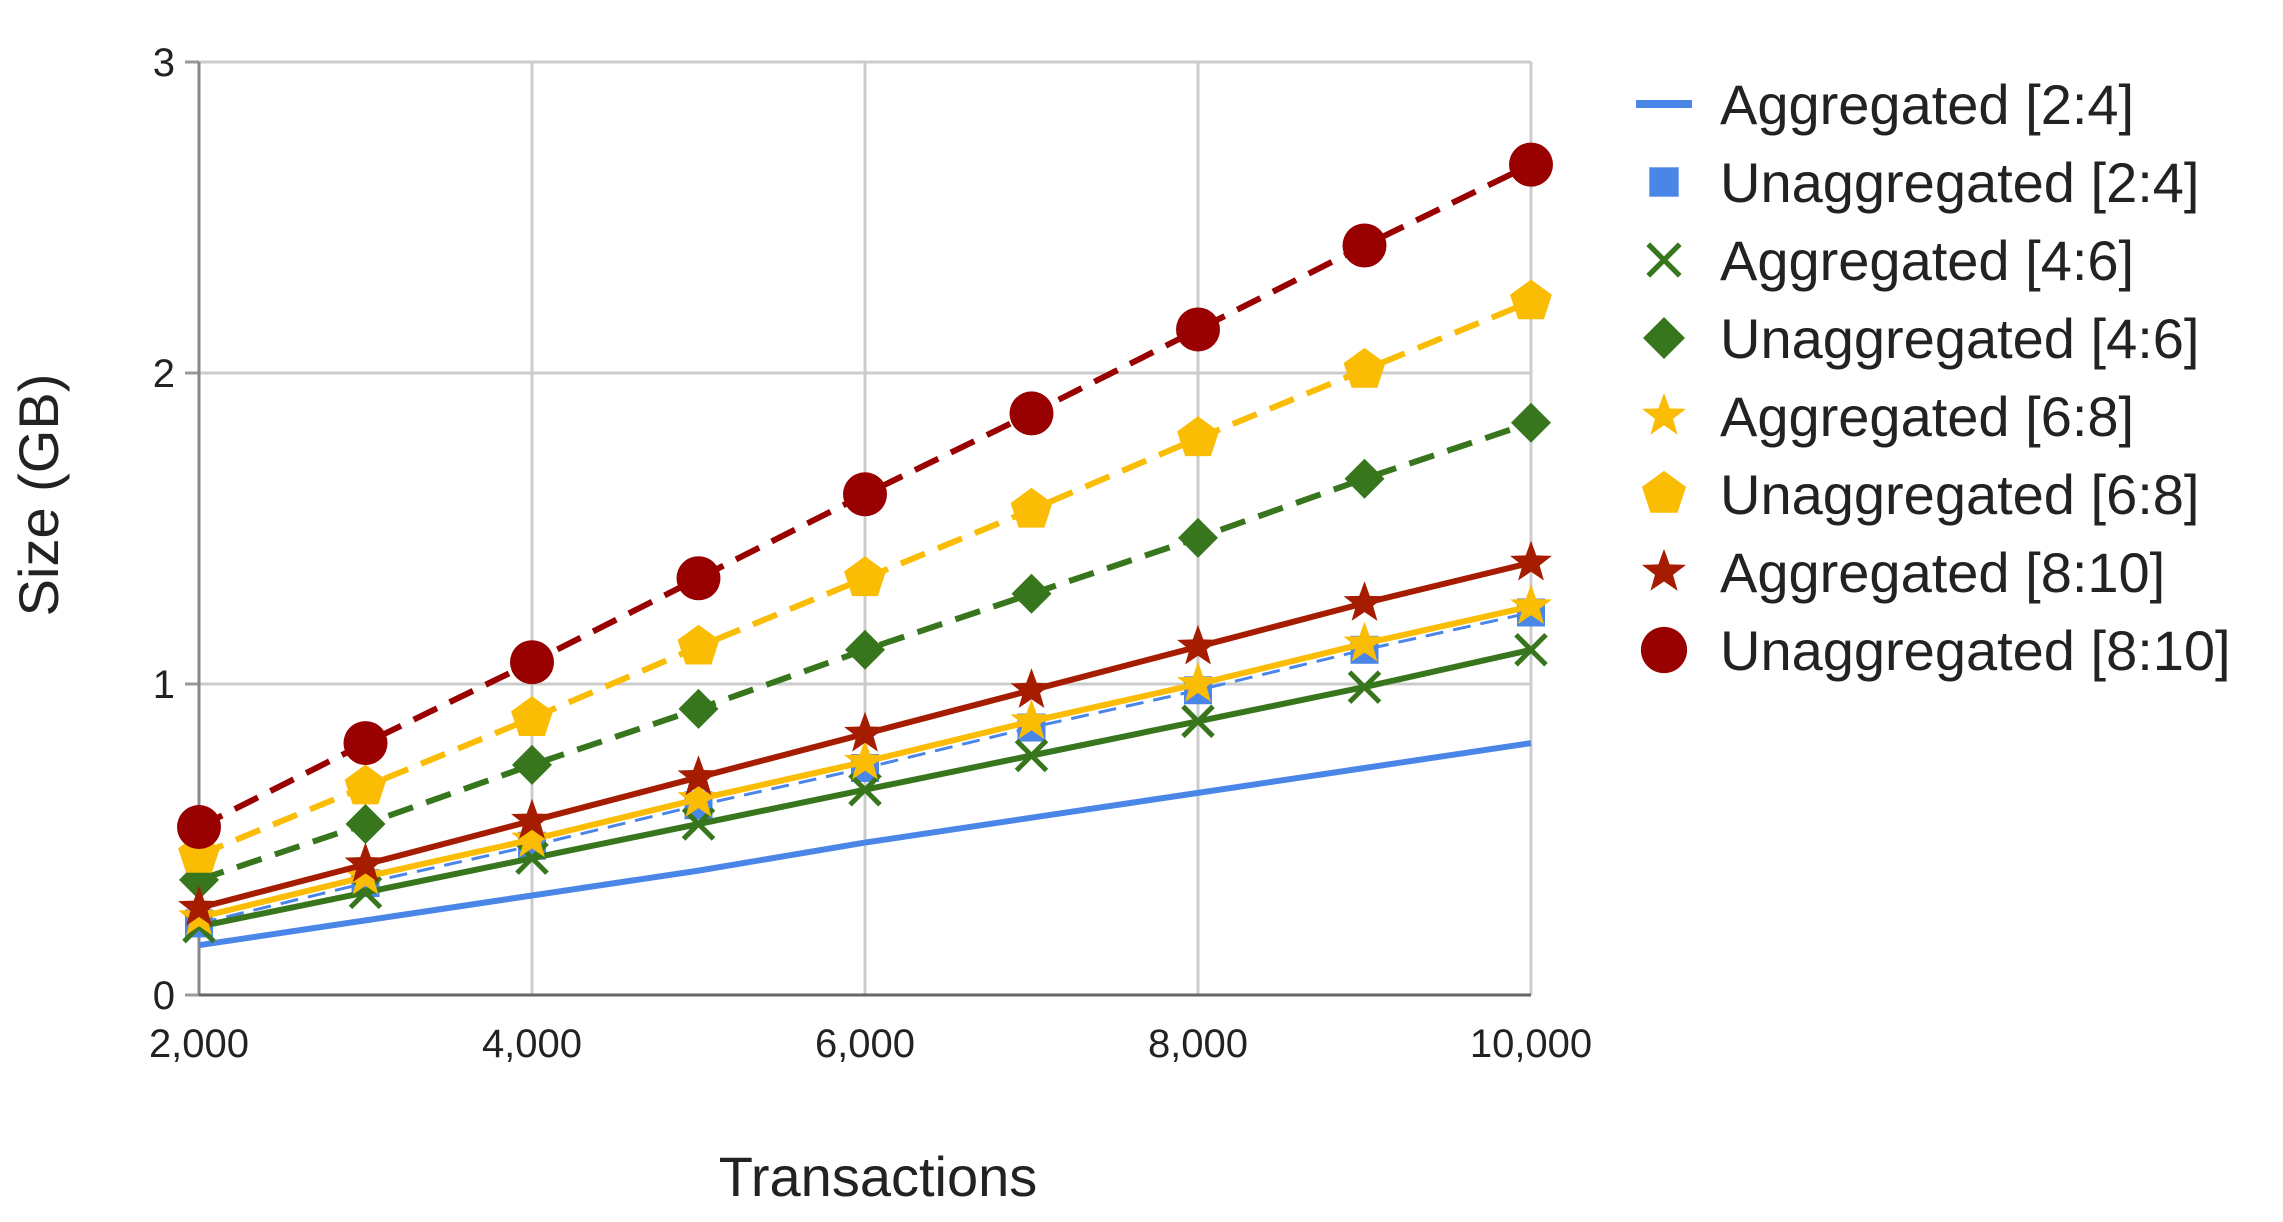 This screenshot has width=2283, height=1222. I want to click on legend-label: Unaggregated [8:10], so click(1975, 650).